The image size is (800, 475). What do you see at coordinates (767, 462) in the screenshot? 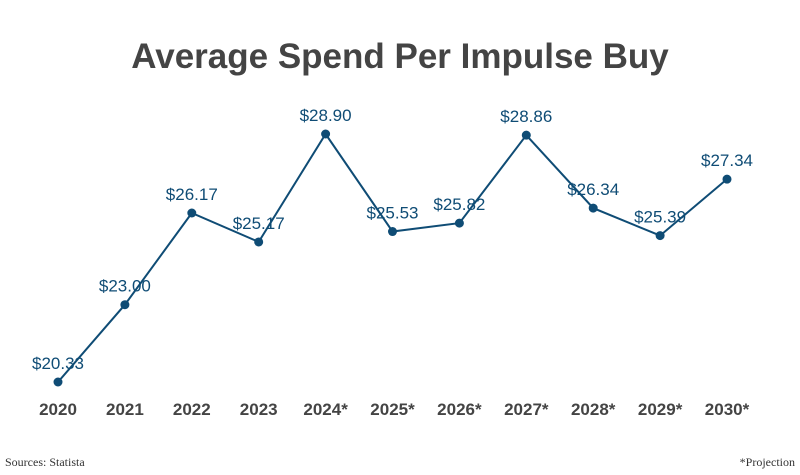
I see `projection-footnote: *Projection` at bounding box center [767, 462].